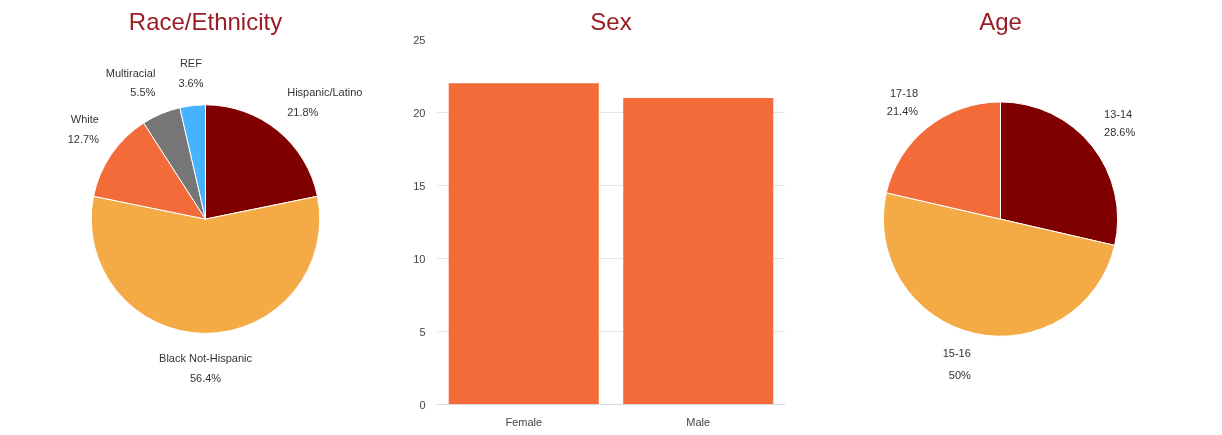 This screenshot has height=435, width=1222. I want to click on data-label: 56.4%, so click(205, 378).